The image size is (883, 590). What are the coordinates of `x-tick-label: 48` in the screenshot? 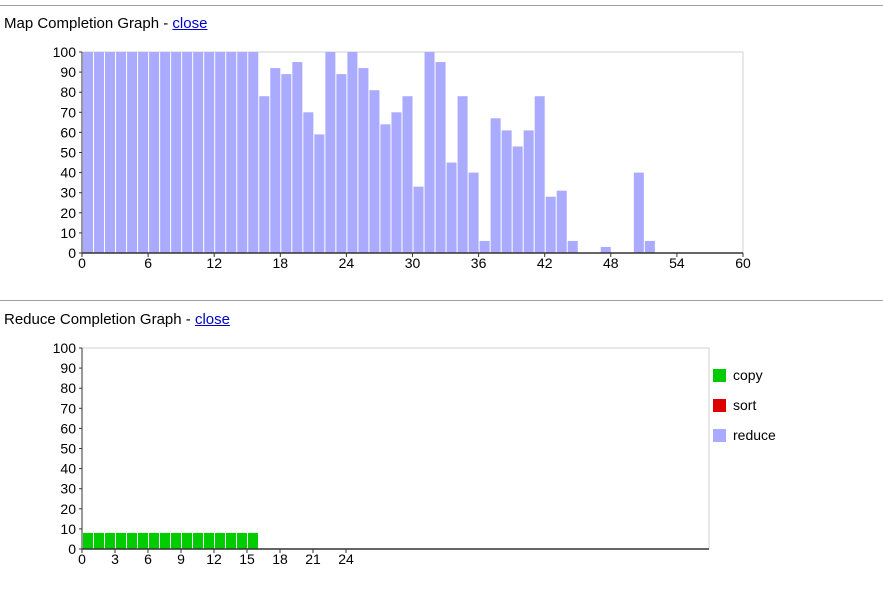 It's located at (611, 263).